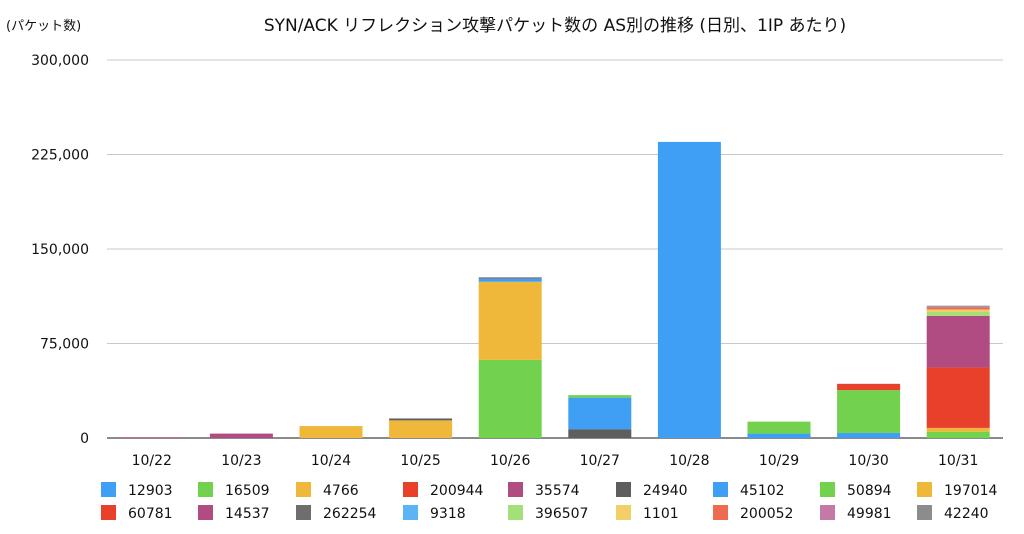 This screenshot has height=534, width=1024. What do you see at coordinates (966, 514) in the screenshot?
I see `legend-label: 42240` at bounding box center [966, 514].